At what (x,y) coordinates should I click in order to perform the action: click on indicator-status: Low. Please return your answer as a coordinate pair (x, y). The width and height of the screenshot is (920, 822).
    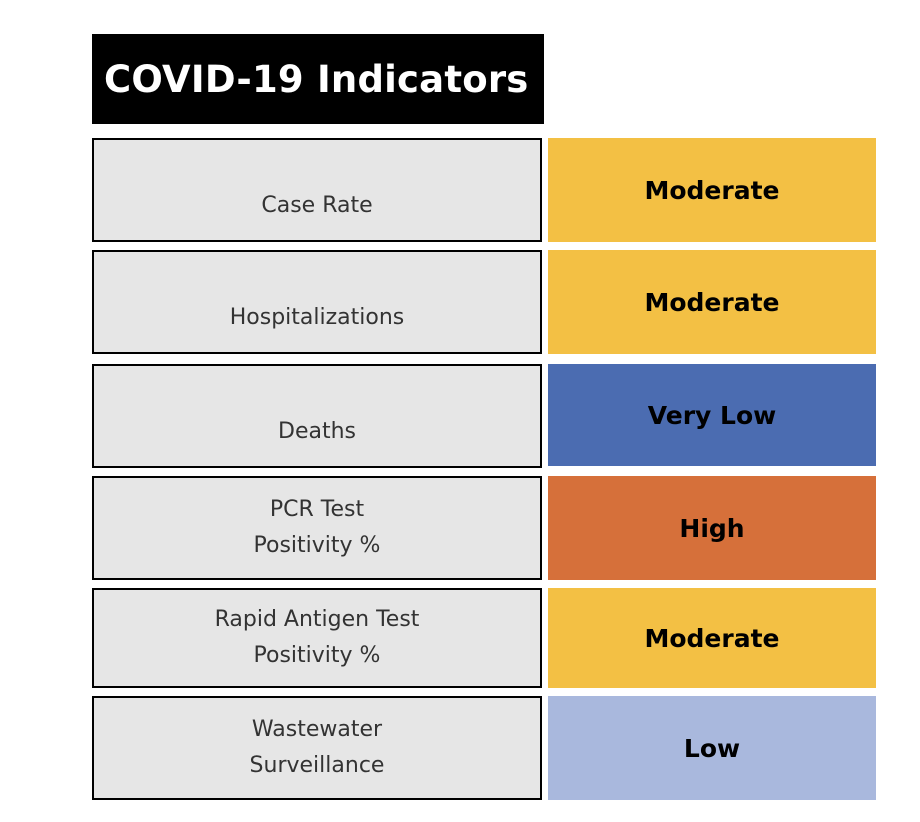
    Looking at the image, I should click on (712, 748).